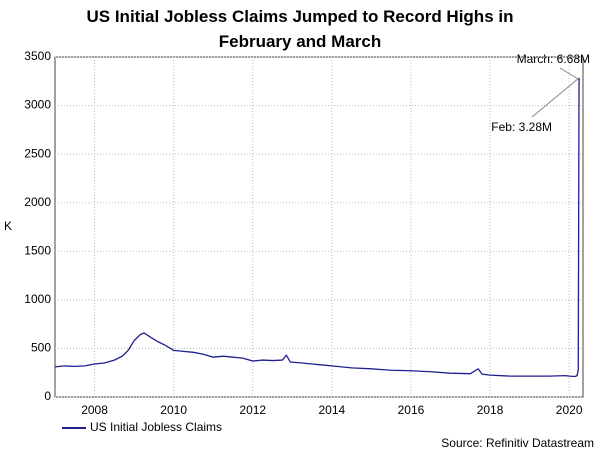 This screenshot has width=600, height=453. Describe the element at coordinates (517, 443) in the screenshot. I see `source: Source: Refinitiv Datastream` at that location.